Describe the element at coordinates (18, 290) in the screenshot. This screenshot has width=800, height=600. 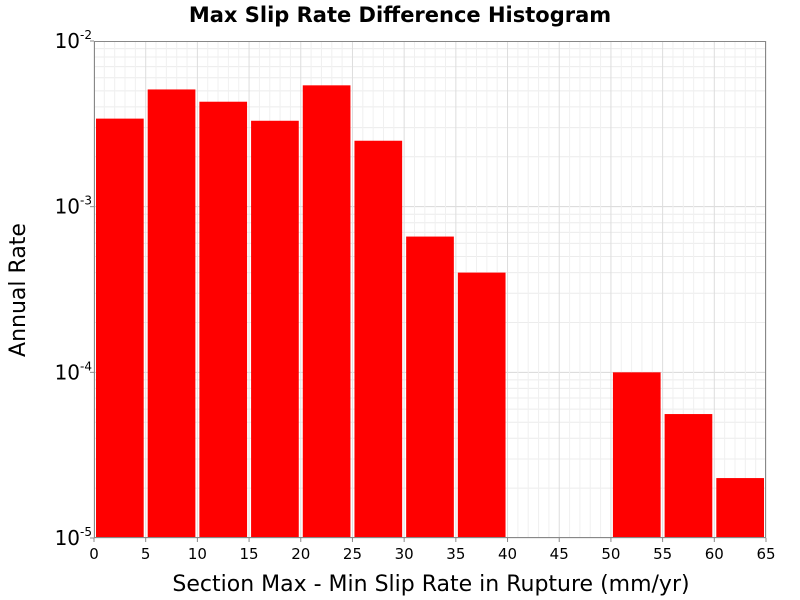
I see `y-axis-label: Annual Rate` at that location.